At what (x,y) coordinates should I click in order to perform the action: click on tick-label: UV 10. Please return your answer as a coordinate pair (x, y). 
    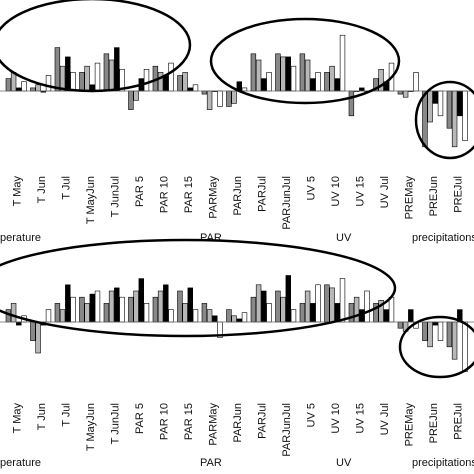
    Looking at the image, I should click on (336, 191).